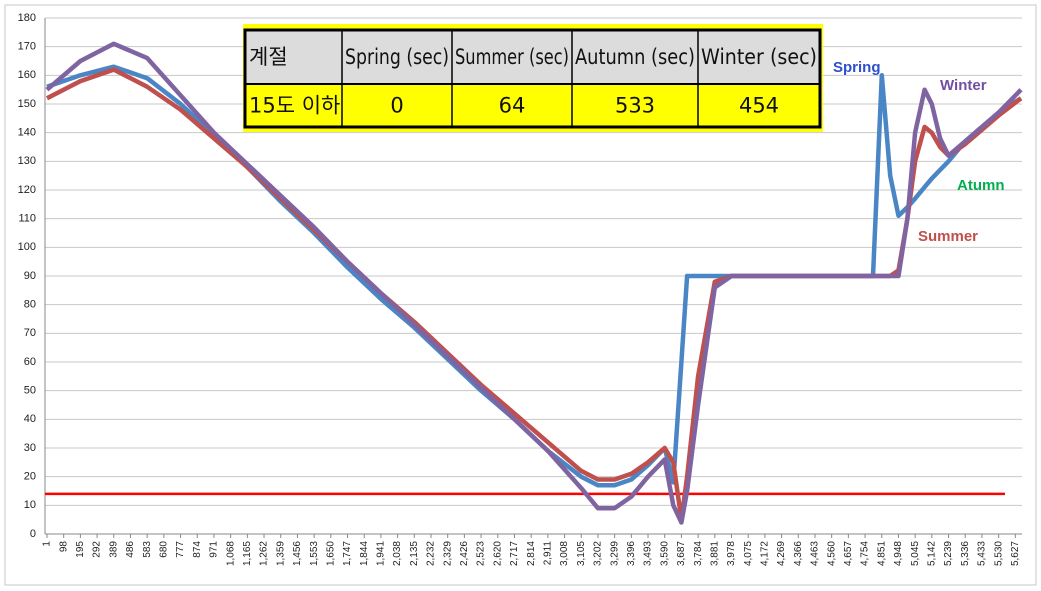  What do you see at coordinates (965, 553) in the screenshot?
I see `x-tick-label: 5,336` at bounding box center [965, 553].